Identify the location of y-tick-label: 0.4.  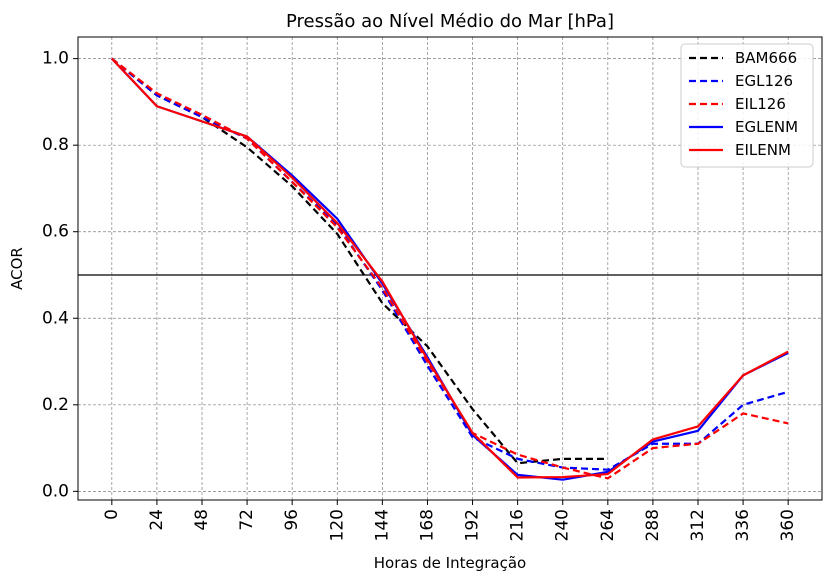
(55, 318).